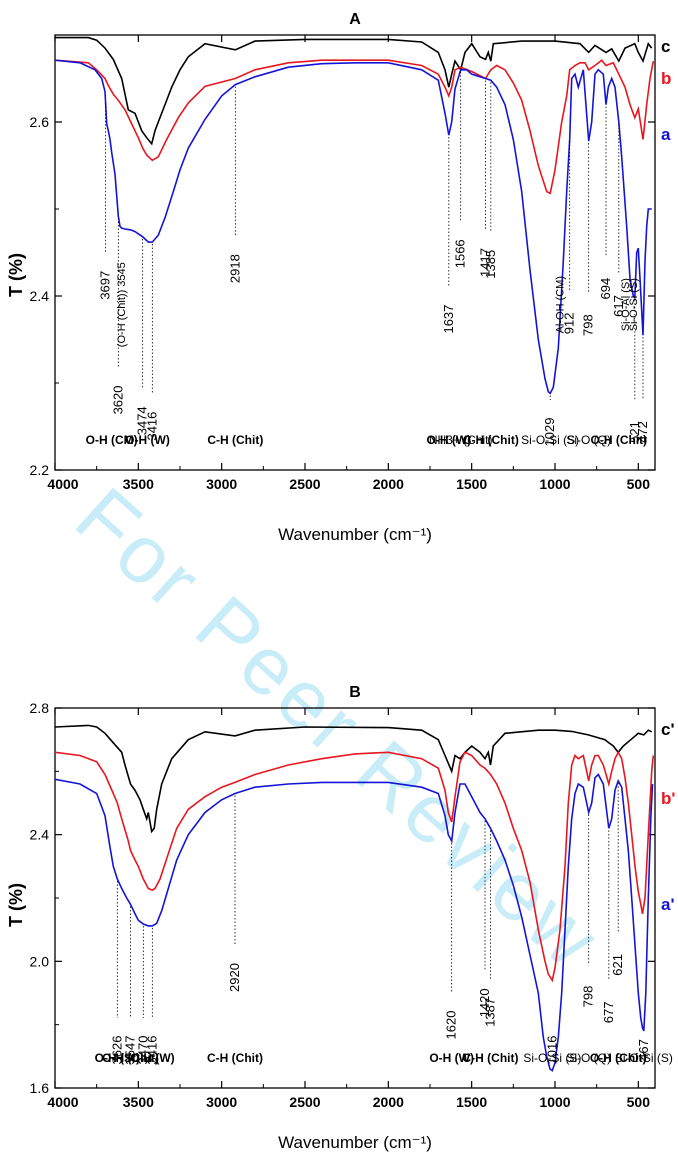 The height and width of the screenshot is (1160, 678). What do you see at coordinates (634, 432) in the screenshot?
I see `peak-wavenumber-label: 521` at bounding box center [634, 432].